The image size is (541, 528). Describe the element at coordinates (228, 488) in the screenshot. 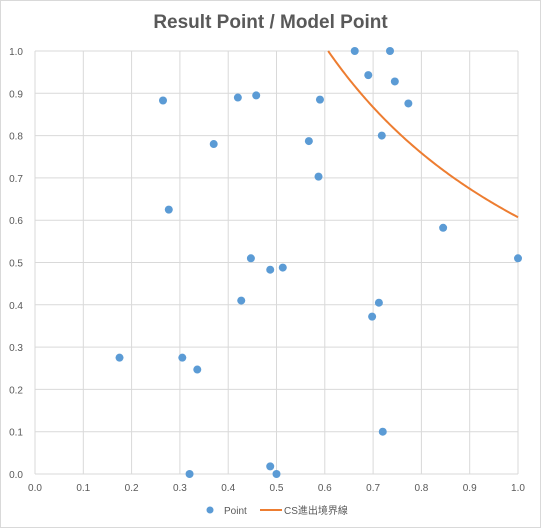

I see `x-tick-label: 0.4` at that location.